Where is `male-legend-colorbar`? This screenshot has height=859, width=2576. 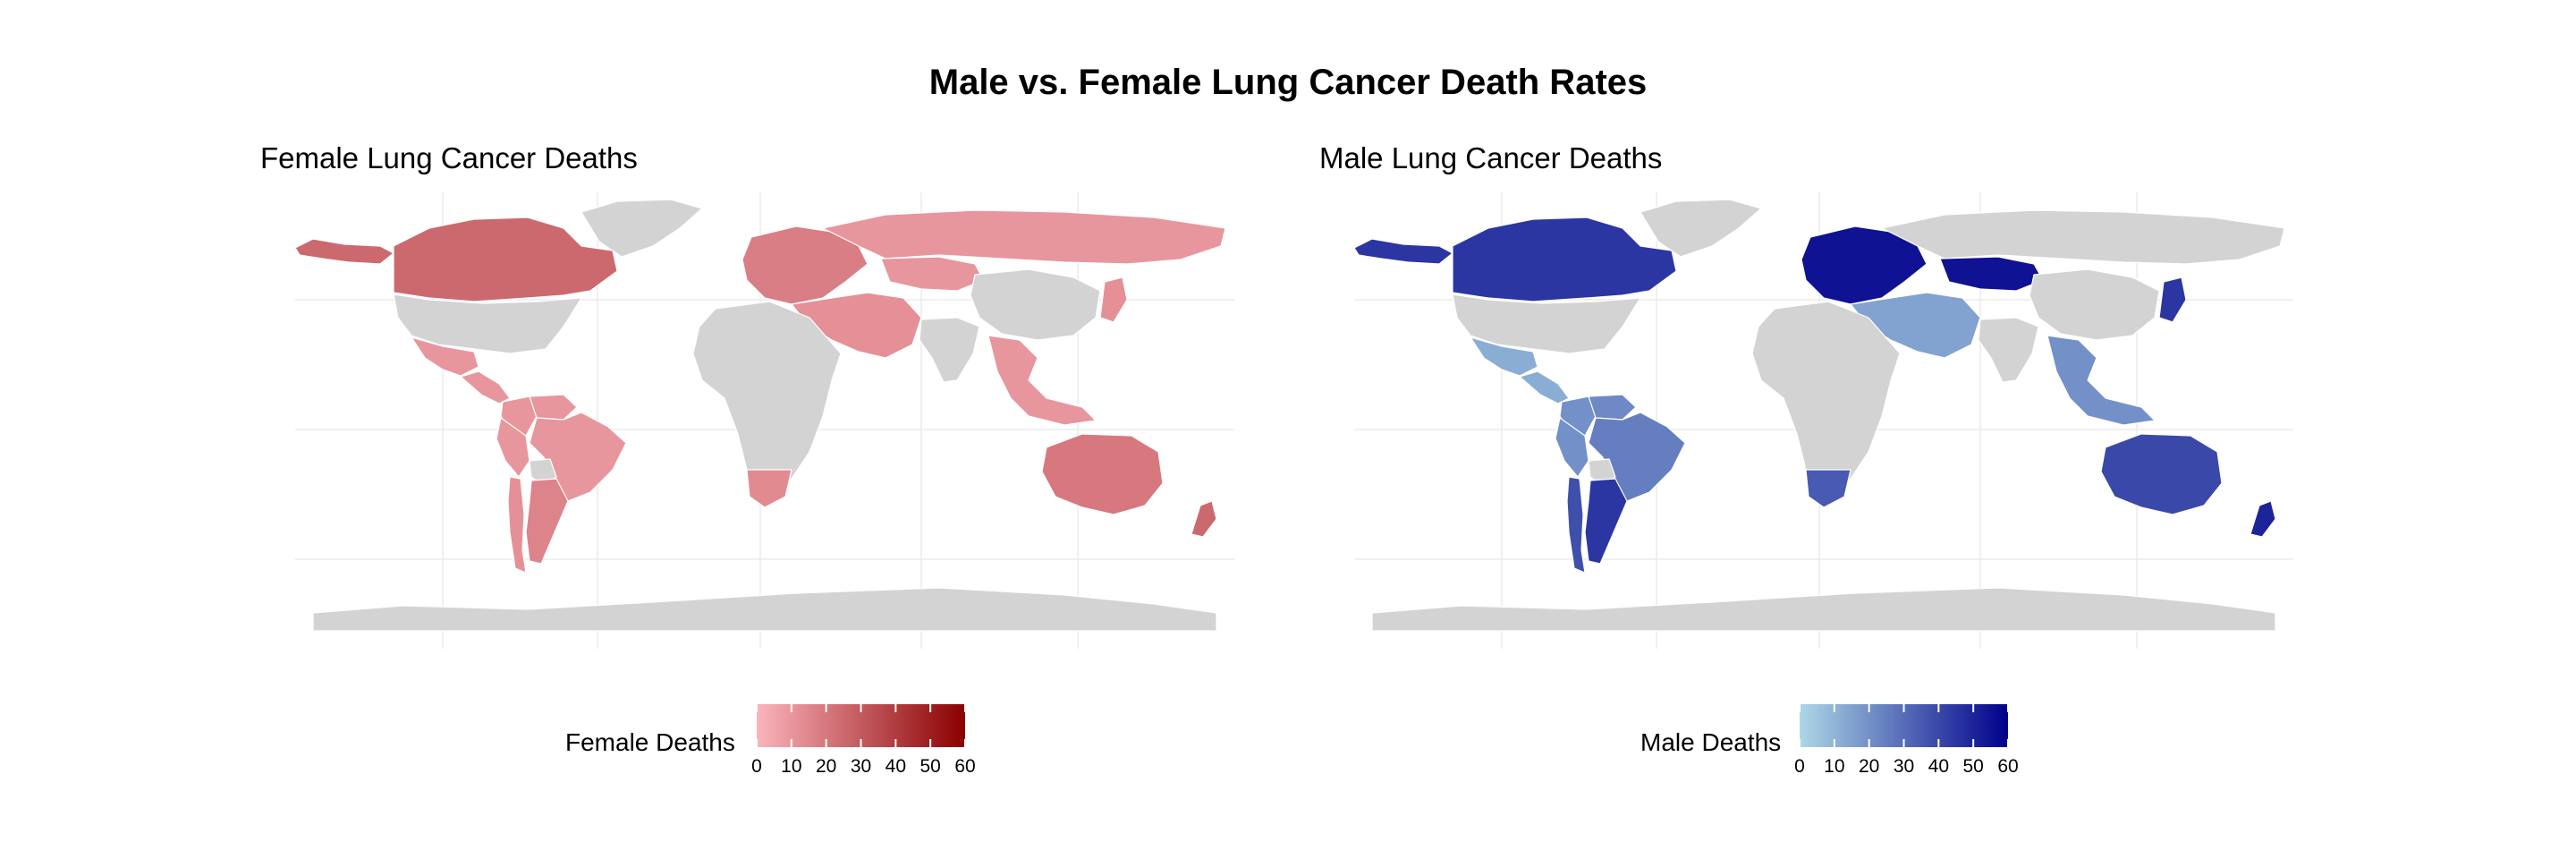
male-legend-colorbar is located at coordinates (1904, 725).